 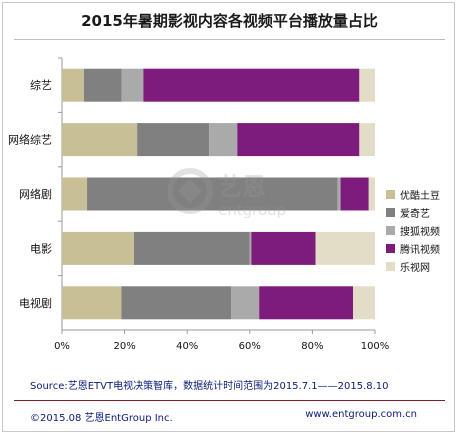 I want to click on entgroup-watermark-logo: 艺恩 entgroup, so click(x=227, y=193).